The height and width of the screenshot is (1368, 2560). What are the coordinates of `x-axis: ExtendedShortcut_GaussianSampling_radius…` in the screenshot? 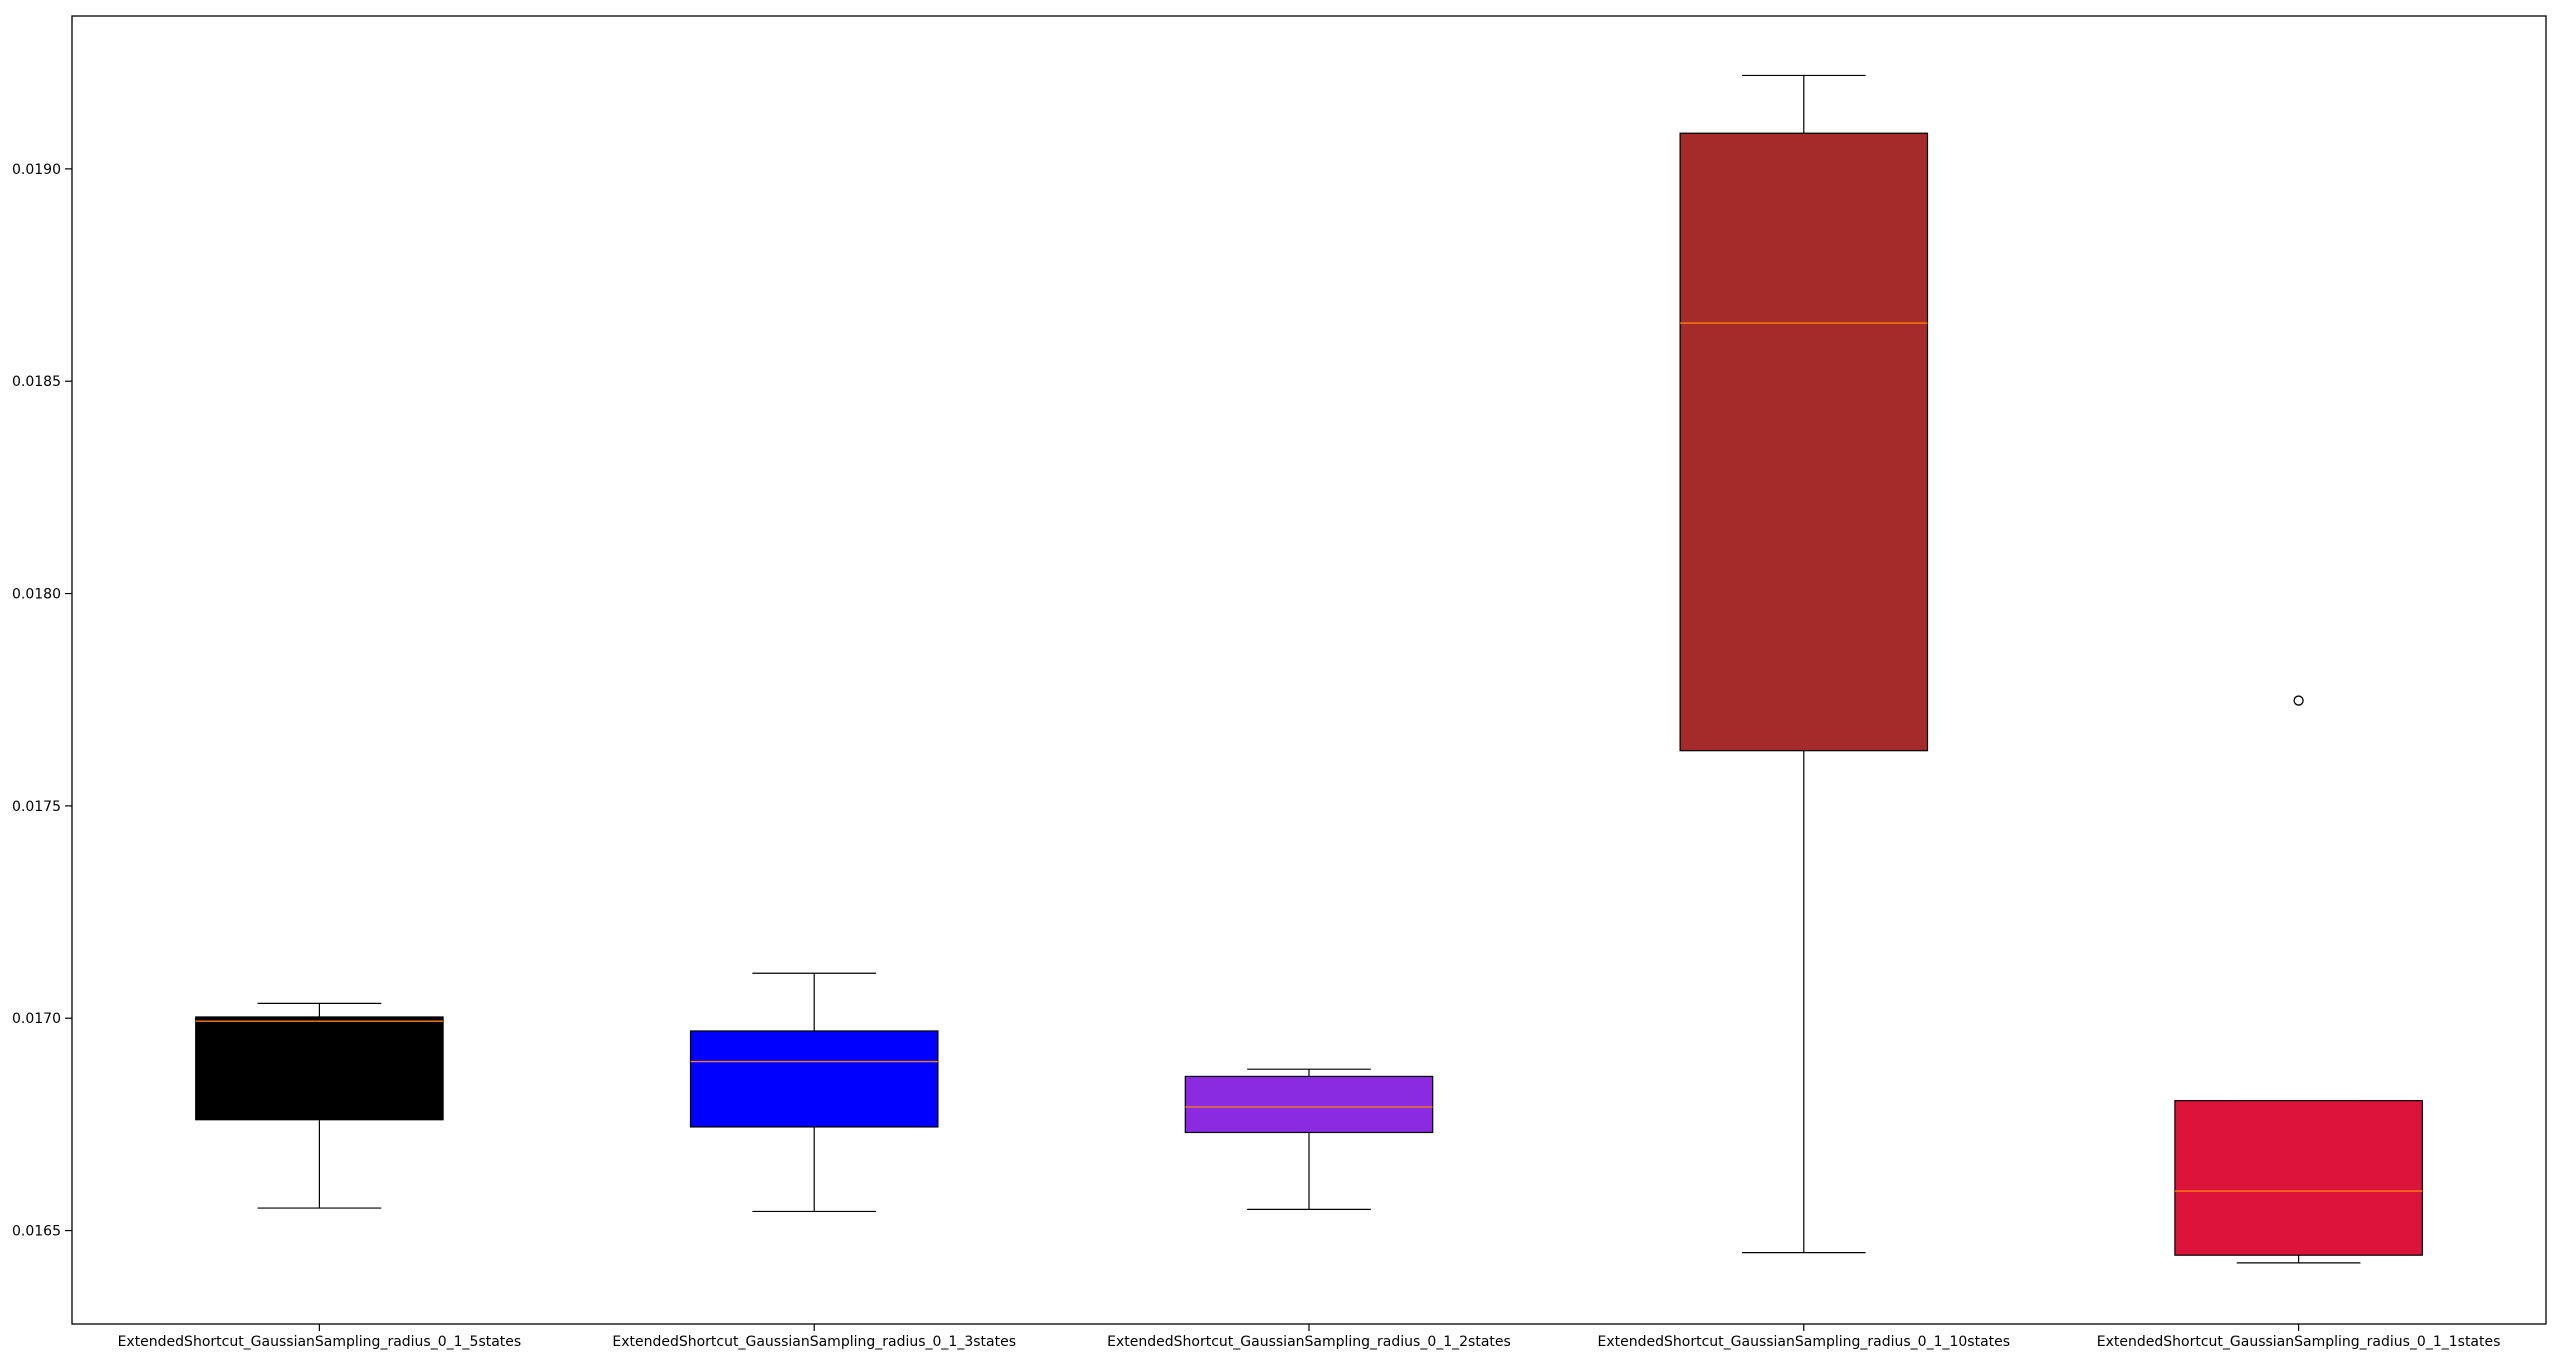 It's located at (1309, 1337).